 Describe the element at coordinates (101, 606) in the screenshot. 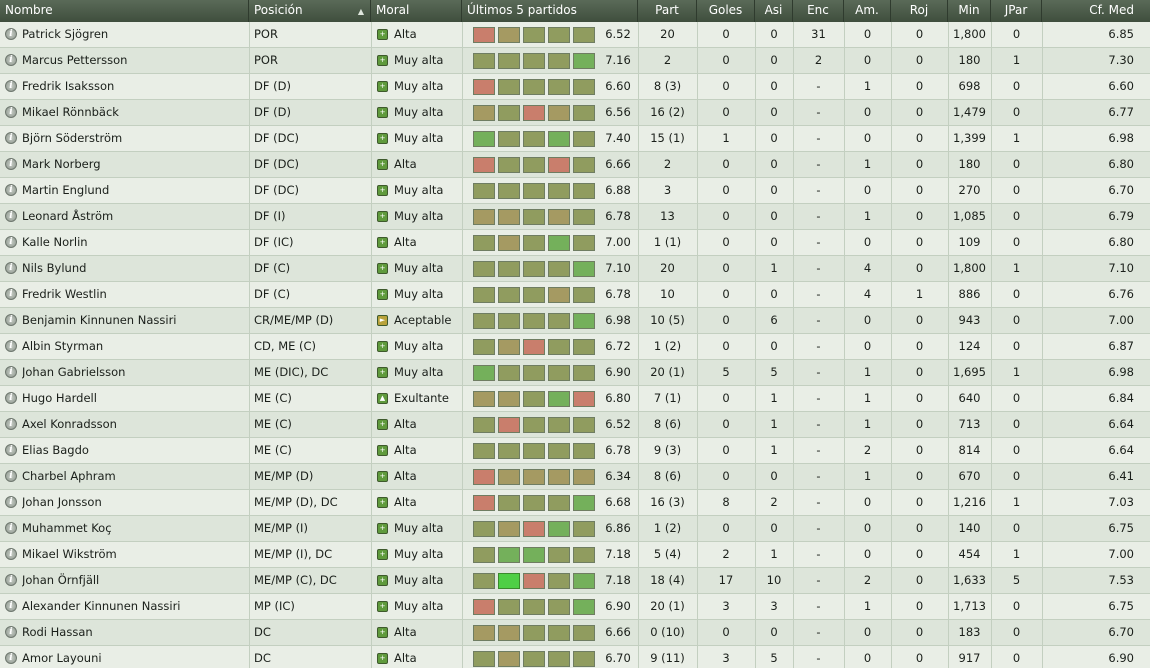

I see `player-name: Alexander Kinnunen Nassiri` at that location.